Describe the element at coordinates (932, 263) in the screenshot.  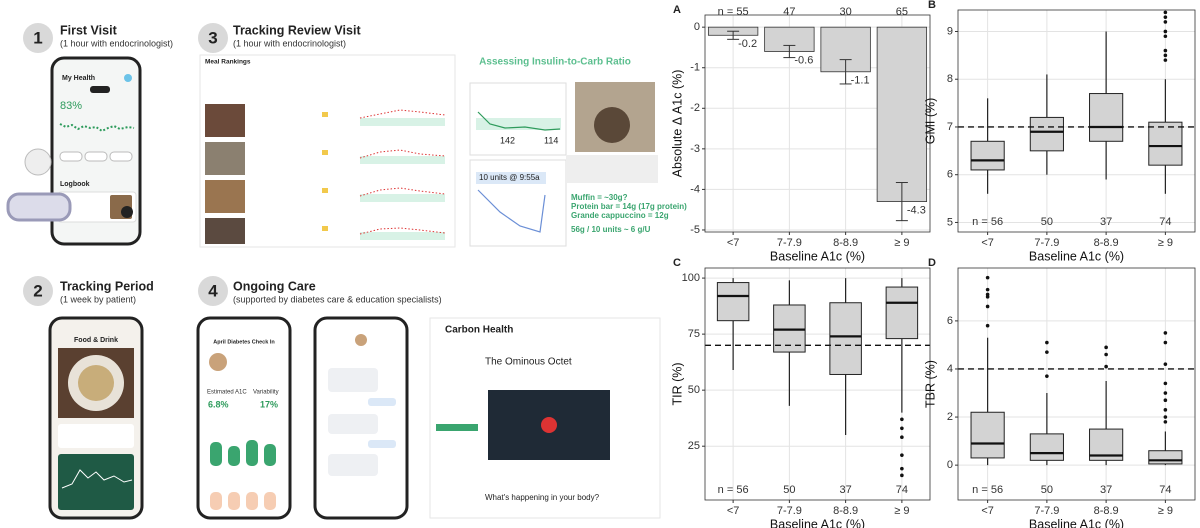
I see `panel-label: D` at that location.